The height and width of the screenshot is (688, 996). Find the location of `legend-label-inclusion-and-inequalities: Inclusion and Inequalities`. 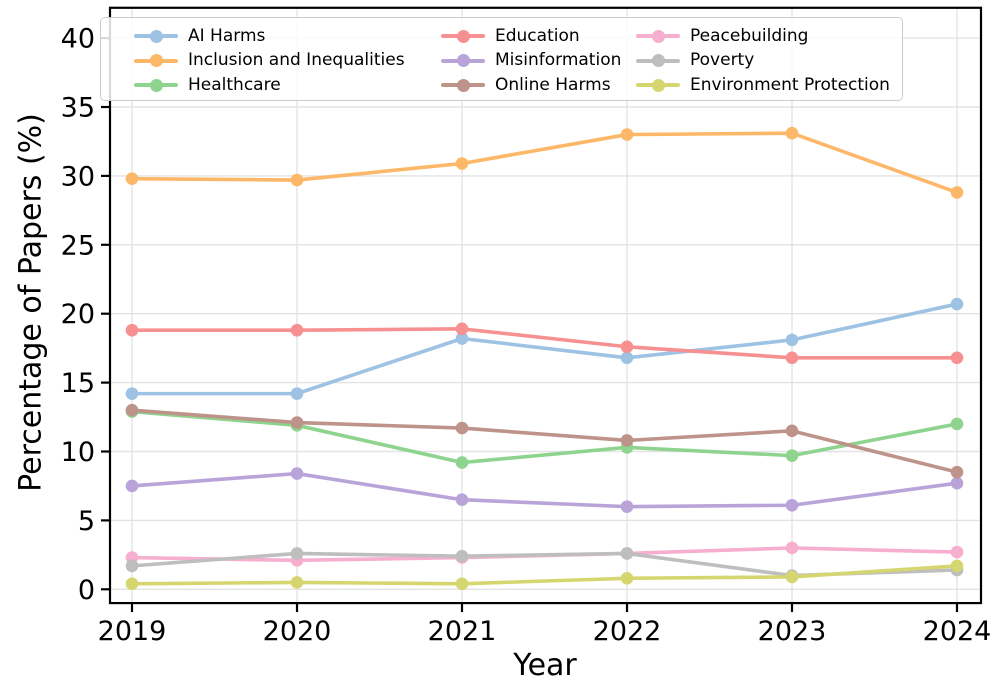

legend-label-inclusion-and-inequalities: Inclusion and Inequalities is located at coordinates (296, 60).